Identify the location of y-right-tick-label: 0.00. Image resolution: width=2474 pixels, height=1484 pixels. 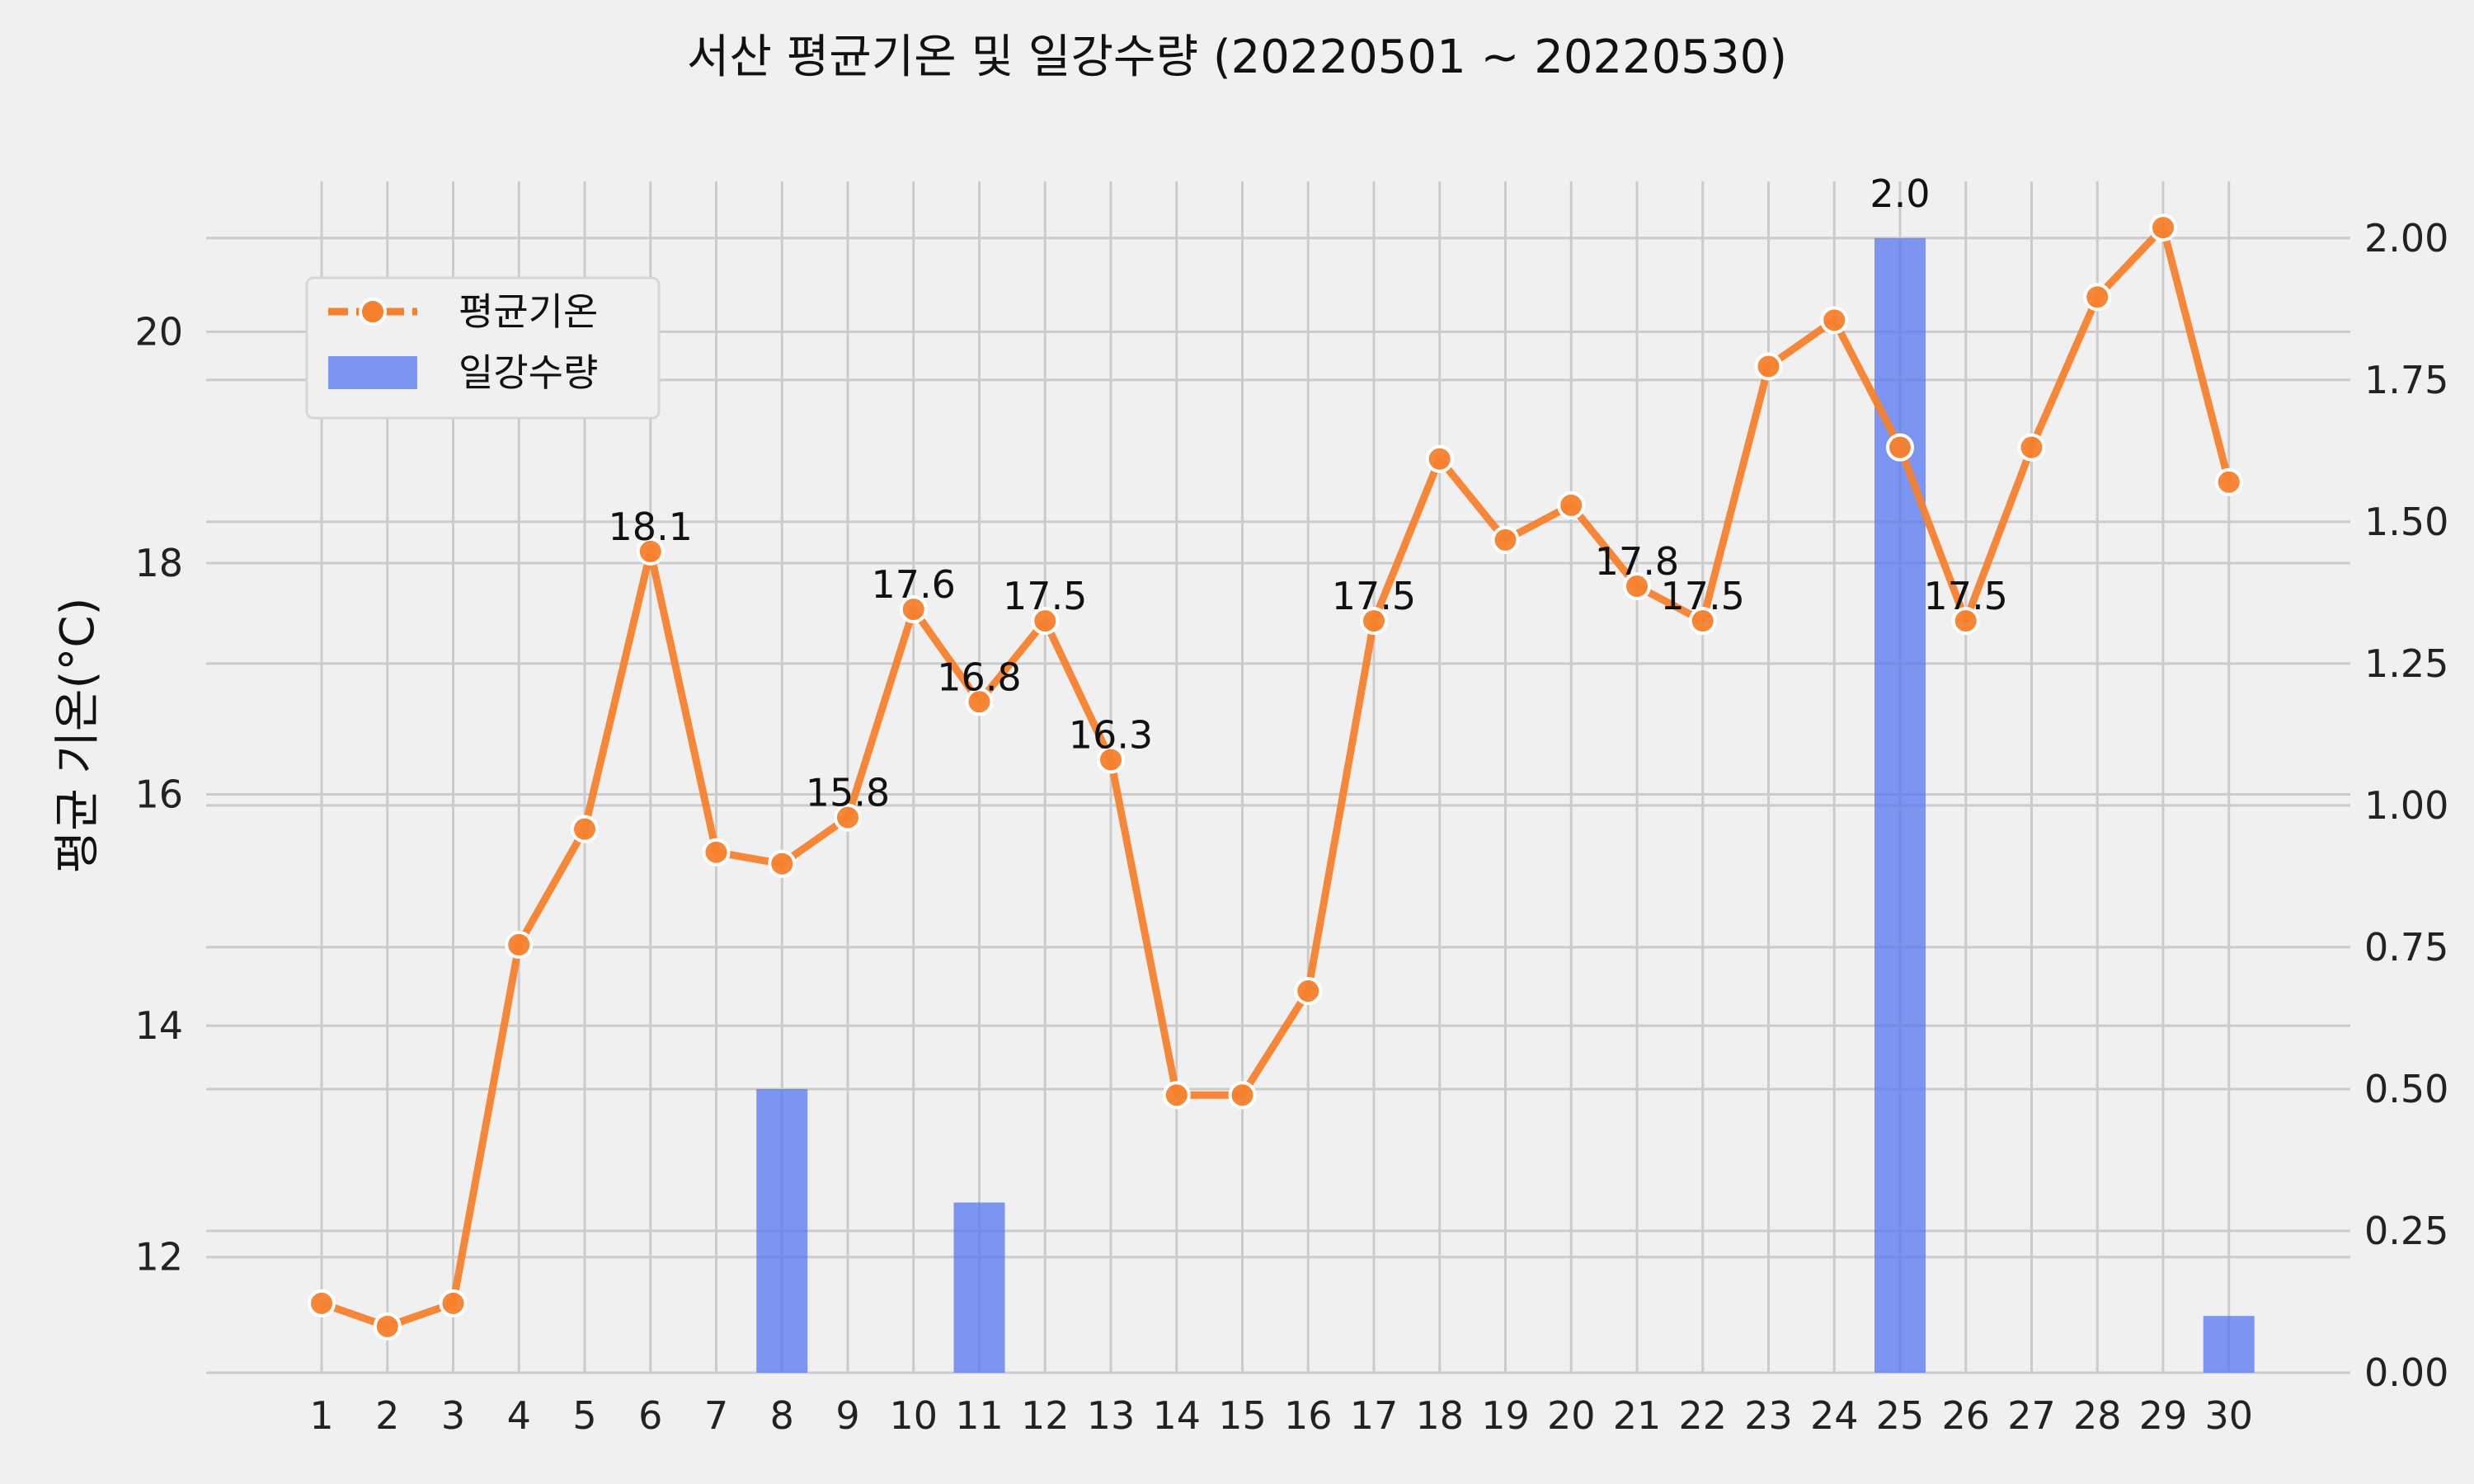
(2406, 1372).